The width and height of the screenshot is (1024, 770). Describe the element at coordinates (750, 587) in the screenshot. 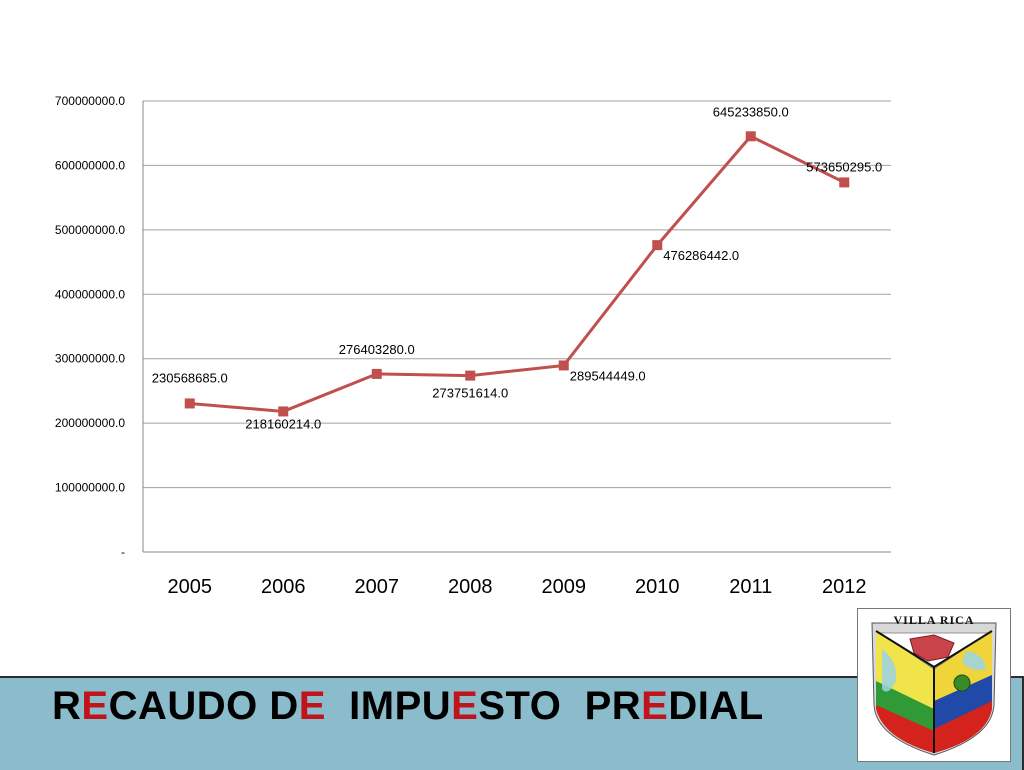

I see `x-tick-label: 2011` at that location.